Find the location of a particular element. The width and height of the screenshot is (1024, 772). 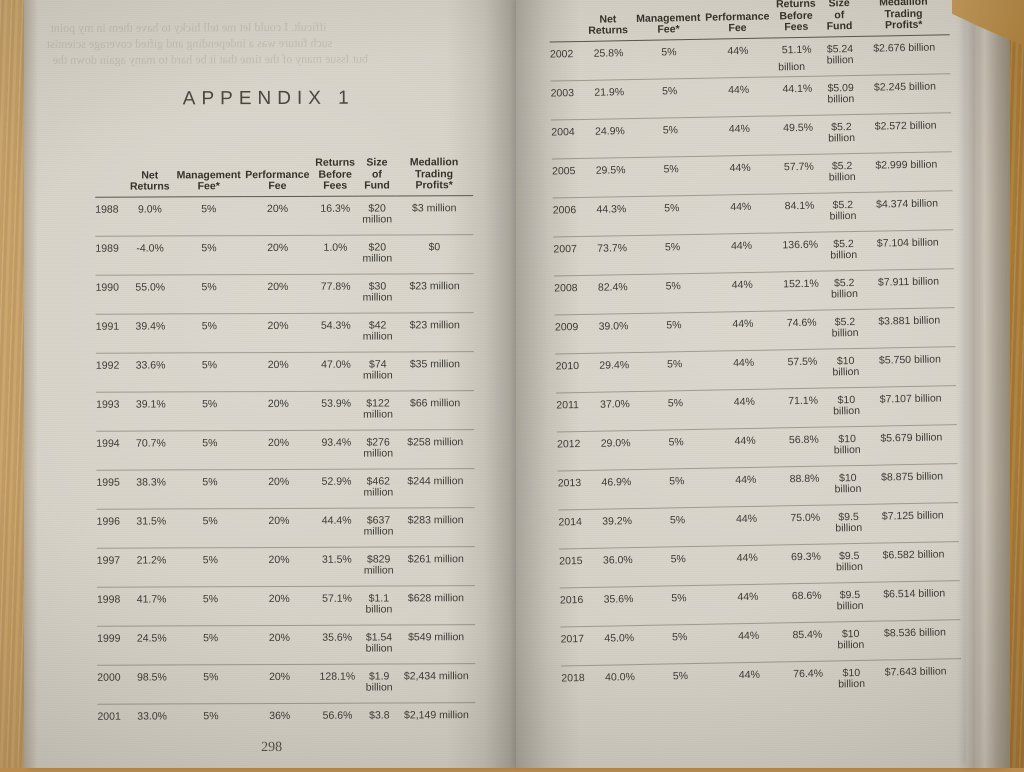

cell-year: 2010 is located at coordinates (572, 372).